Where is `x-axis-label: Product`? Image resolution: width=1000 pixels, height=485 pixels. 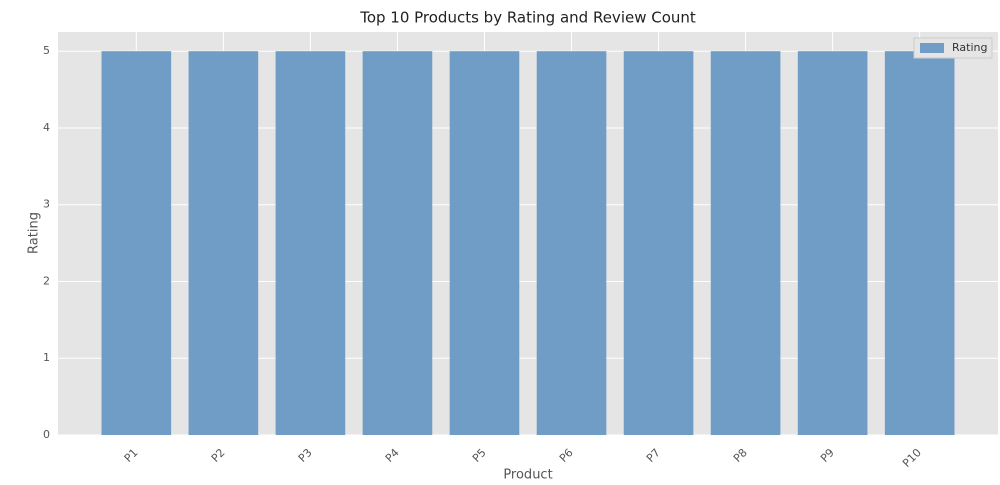
x-axis-label: Product is located at coordinates (527, 475).